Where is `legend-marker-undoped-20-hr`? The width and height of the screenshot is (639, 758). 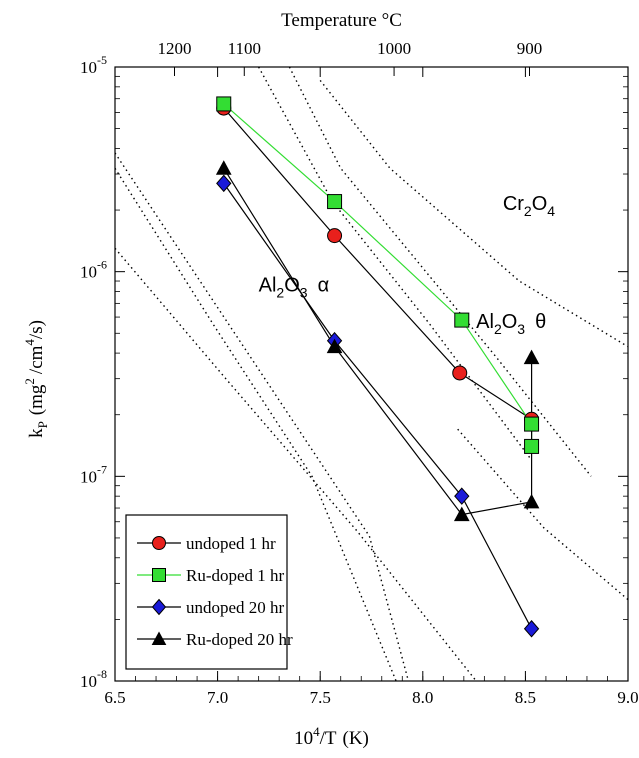 legend-marker-undoped-20-hr is located at coordinates (159, 607).